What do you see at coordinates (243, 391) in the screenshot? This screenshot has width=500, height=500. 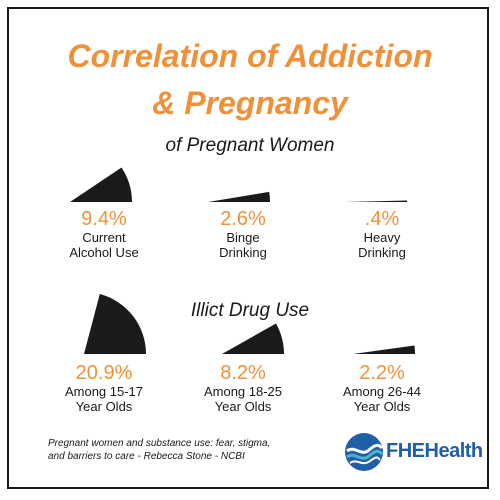 I see `stat-label-line: Among 18-25` at bounding box center [243, 391].